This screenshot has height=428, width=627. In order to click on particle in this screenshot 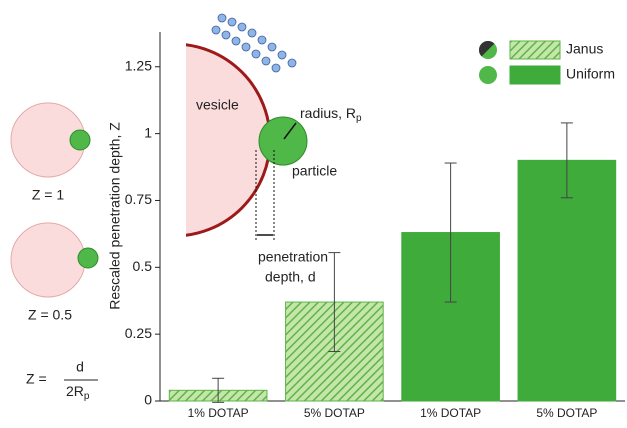, I will do `click(283, 141)`.